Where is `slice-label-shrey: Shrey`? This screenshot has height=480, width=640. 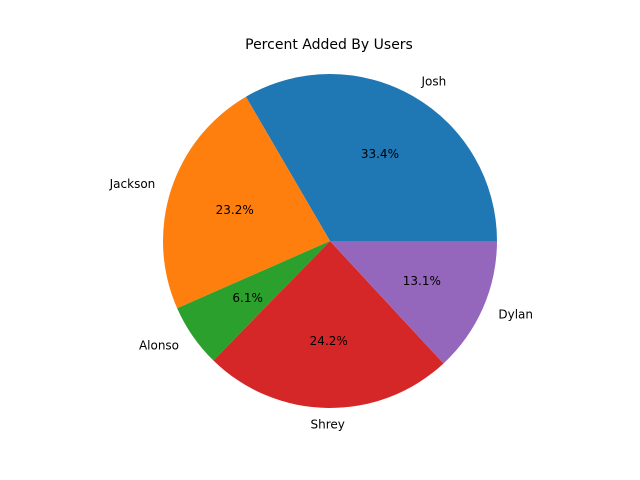
slice-label-shrey: Shrey is located at coordinates (327, 425).